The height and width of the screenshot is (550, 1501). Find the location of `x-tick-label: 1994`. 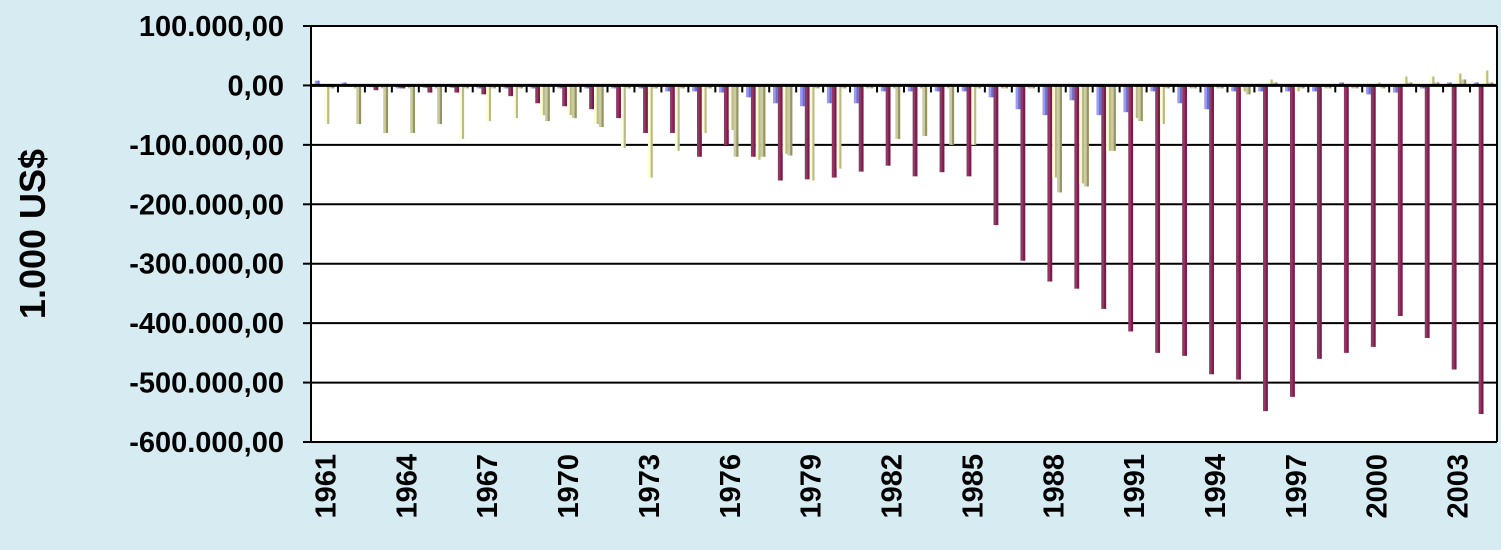

x-tick-label: 1994 is located at coordinates (1216, 486).